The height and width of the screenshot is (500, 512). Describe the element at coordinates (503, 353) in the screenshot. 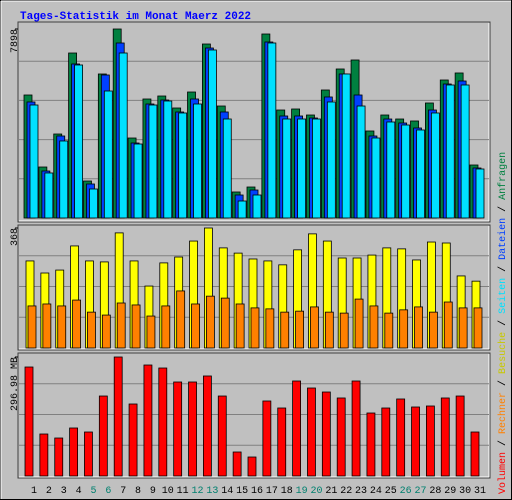

I see `legend-entry: Besuche` at that location.